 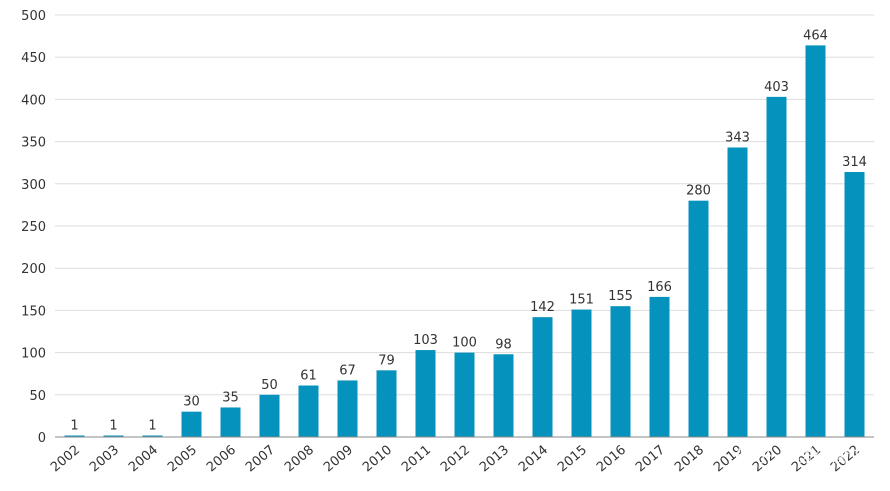 I want to click on y-tick-label: 50, so click(x=37, y=396).